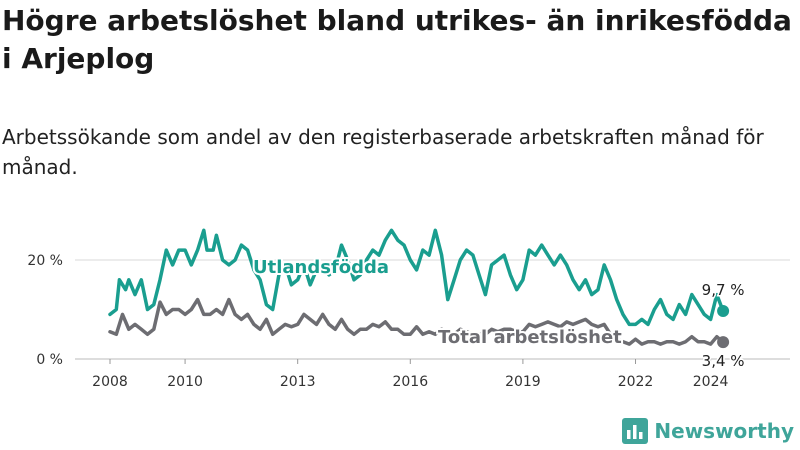 This screenshot has width=800, height=450. What do you see at coordinates (724, 431) in the screenshot?
I see `brand-name: Newsworthy` at bounding box center [724, 431].